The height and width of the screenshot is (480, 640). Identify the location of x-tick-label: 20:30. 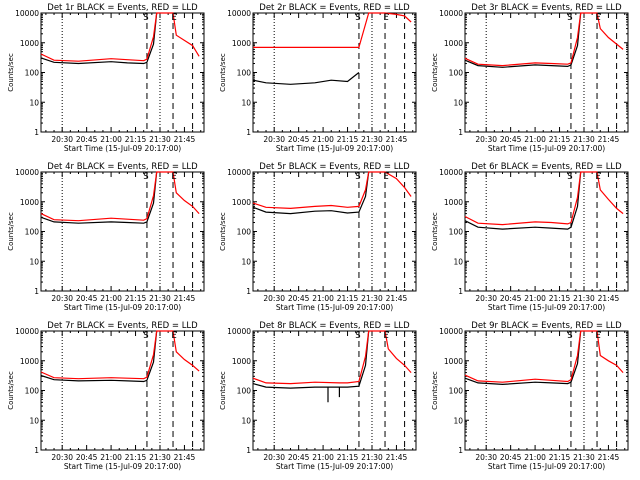
(274, 139).